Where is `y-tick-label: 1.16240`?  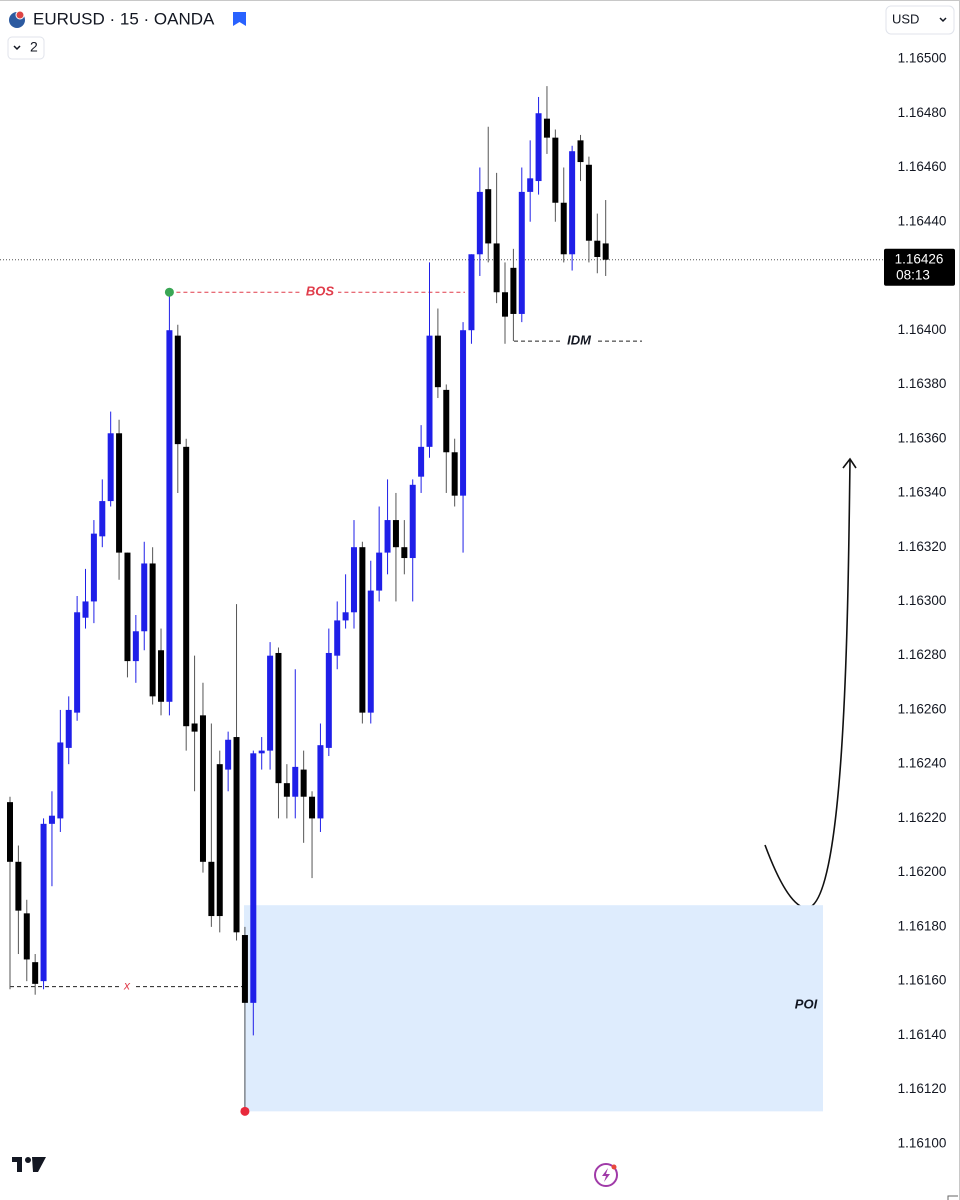
y-tick-label: 1.16240 is located at coordinates (922, 763).